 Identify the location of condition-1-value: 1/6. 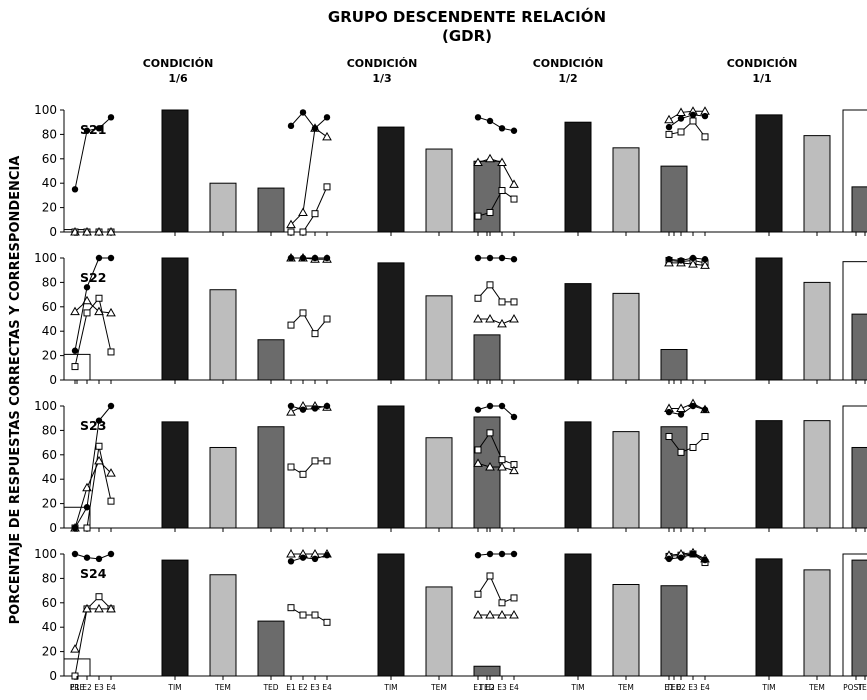
(178, 78).